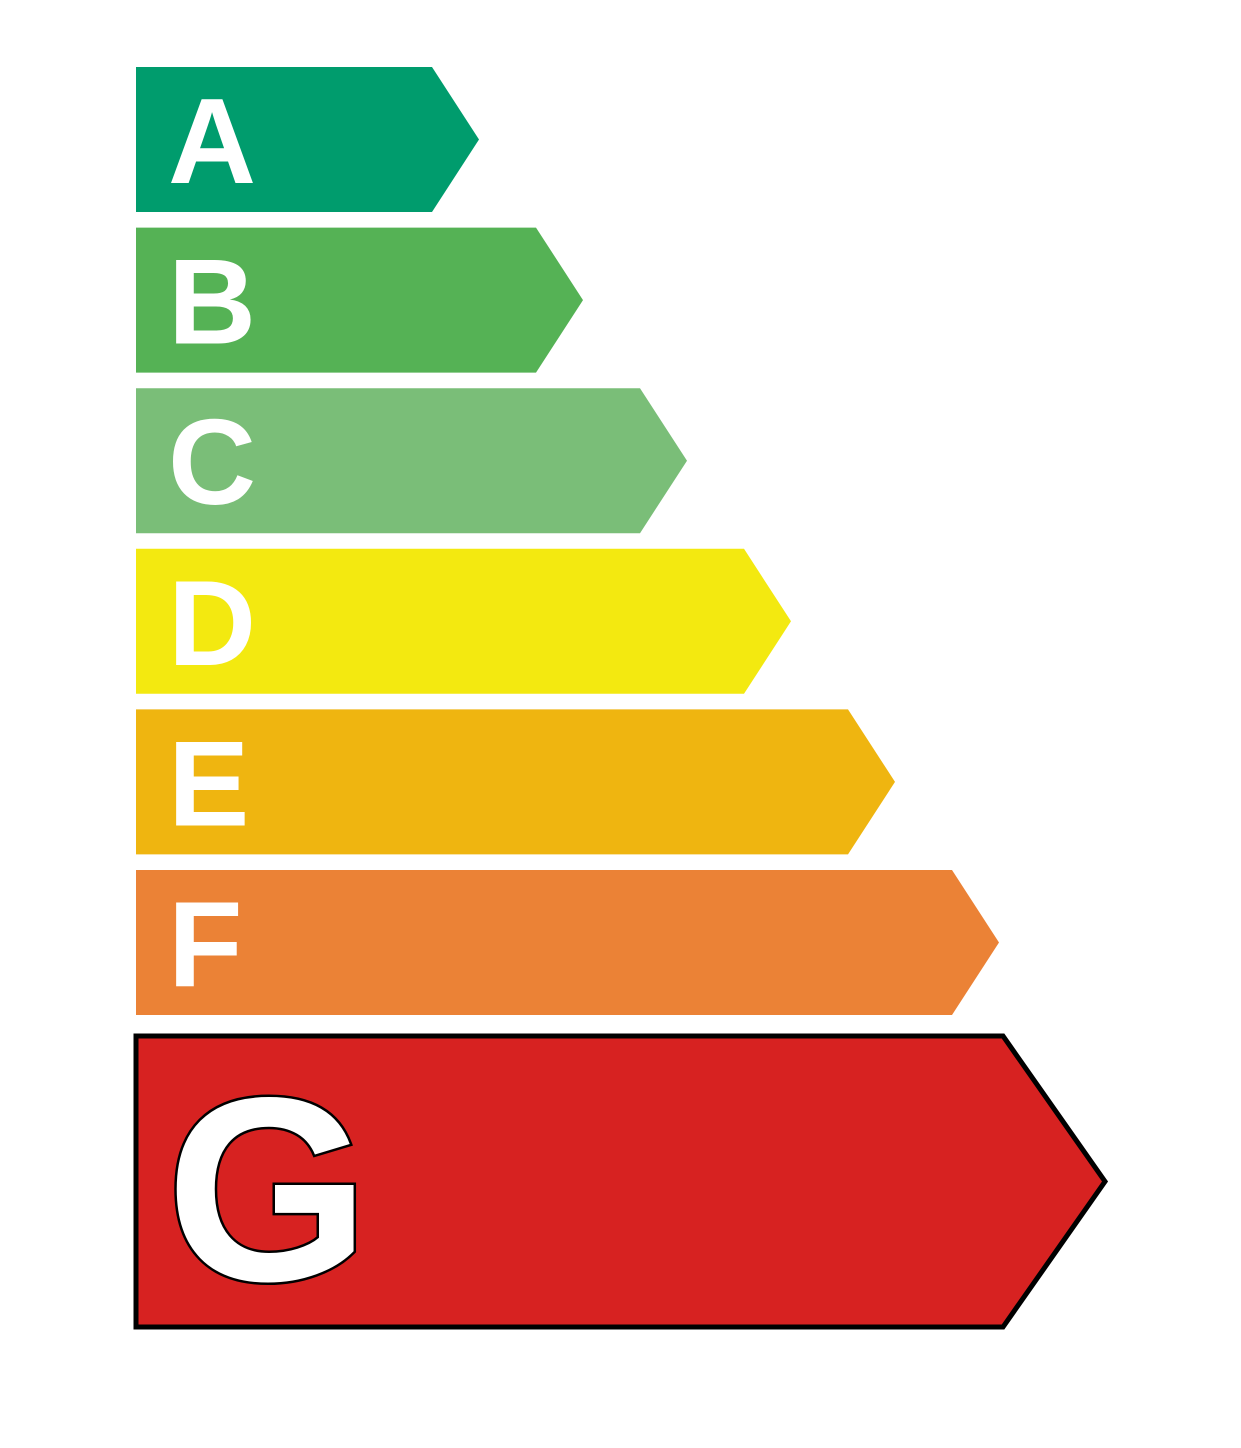 This screenshot has height=1448, width=1241. I want to click on rating-letter: G, so click(268, 1189).